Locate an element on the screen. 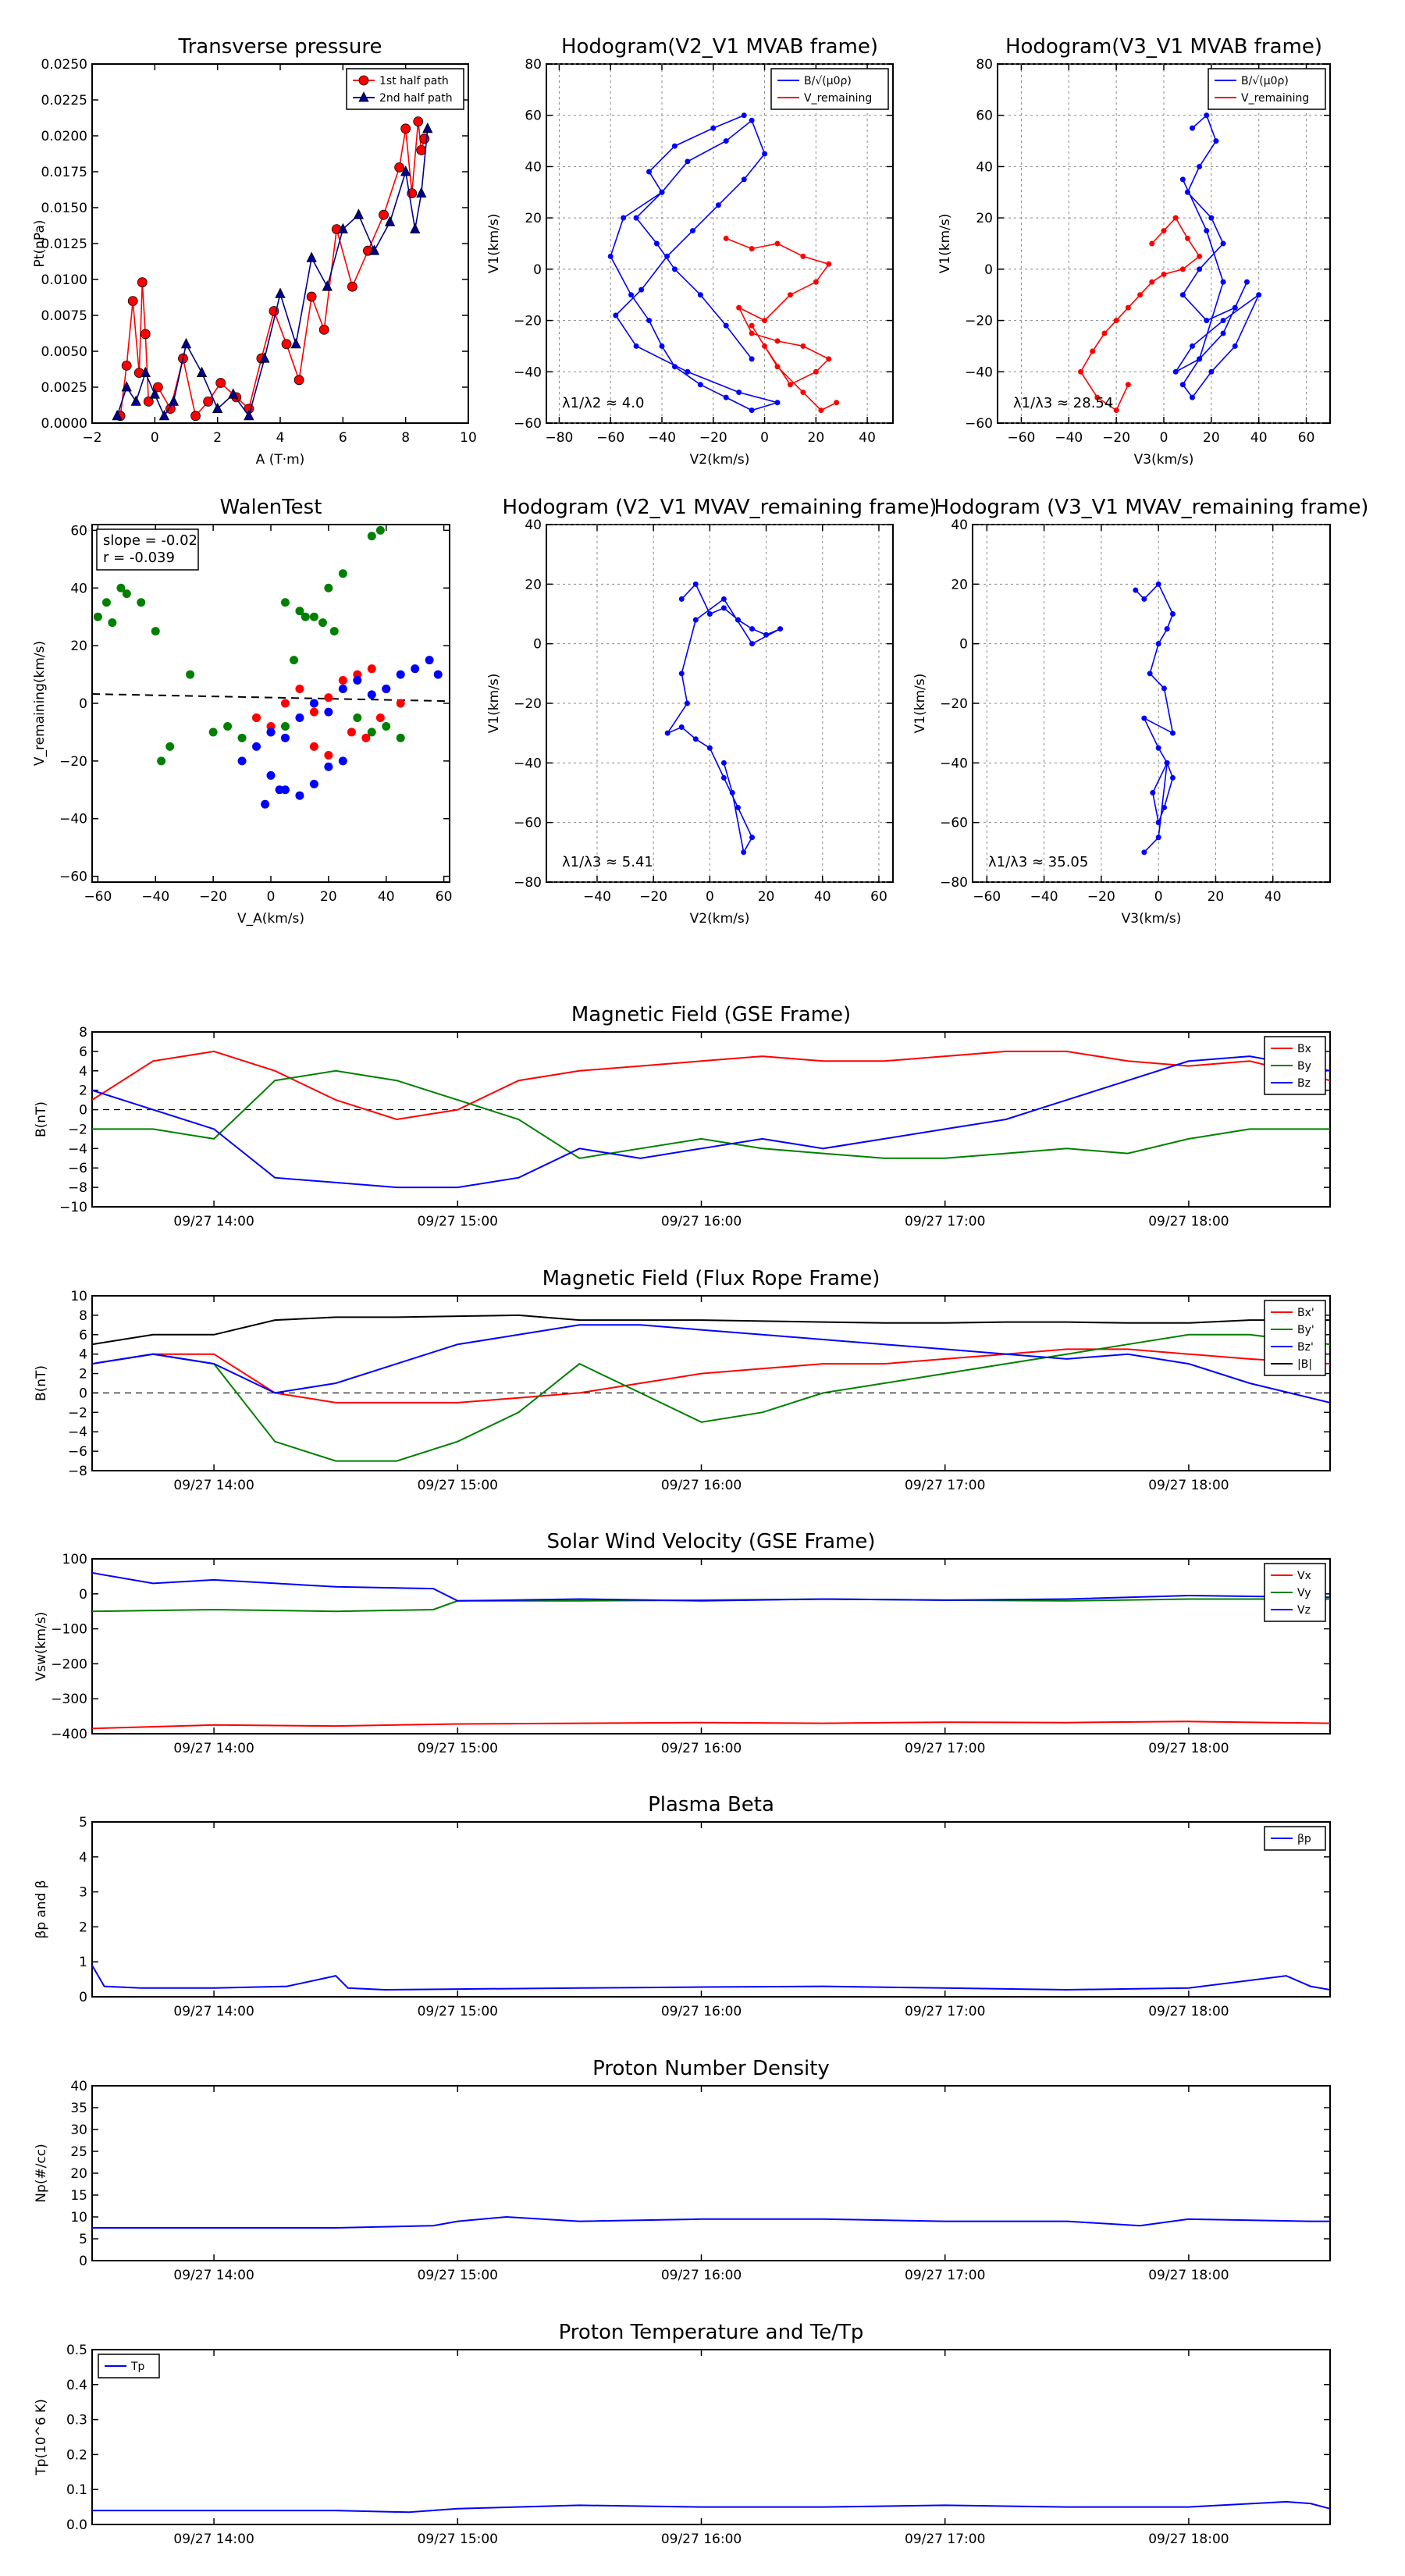 This screenshot has width=1405, height=2576. x-tick-label: 0 is located at coordinates (155, 438).